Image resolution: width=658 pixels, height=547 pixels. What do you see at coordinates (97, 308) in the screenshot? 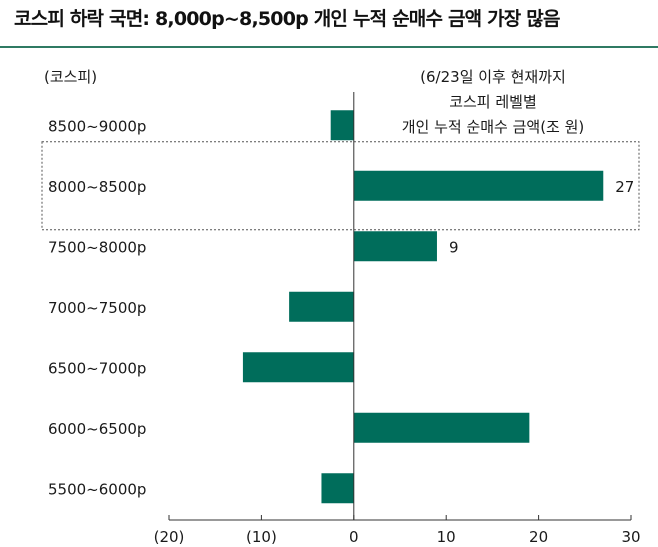
I see `category-label: 7000~7500p` at bounding box center [97, 308].